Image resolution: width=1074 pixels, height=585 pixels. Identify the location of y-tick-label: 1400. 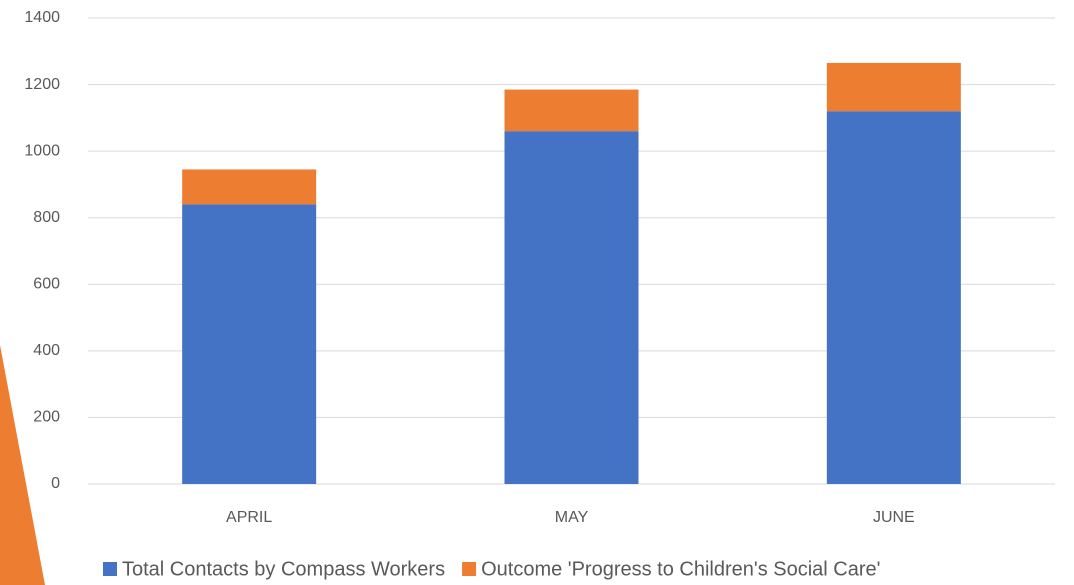
(42, 17).